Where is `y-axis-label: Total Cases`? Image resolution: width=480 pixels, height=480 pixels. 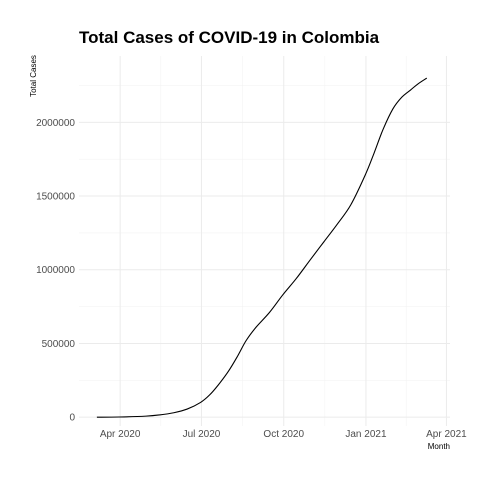 y-axis-label: Total Cases is located at coordinates (33, 76).